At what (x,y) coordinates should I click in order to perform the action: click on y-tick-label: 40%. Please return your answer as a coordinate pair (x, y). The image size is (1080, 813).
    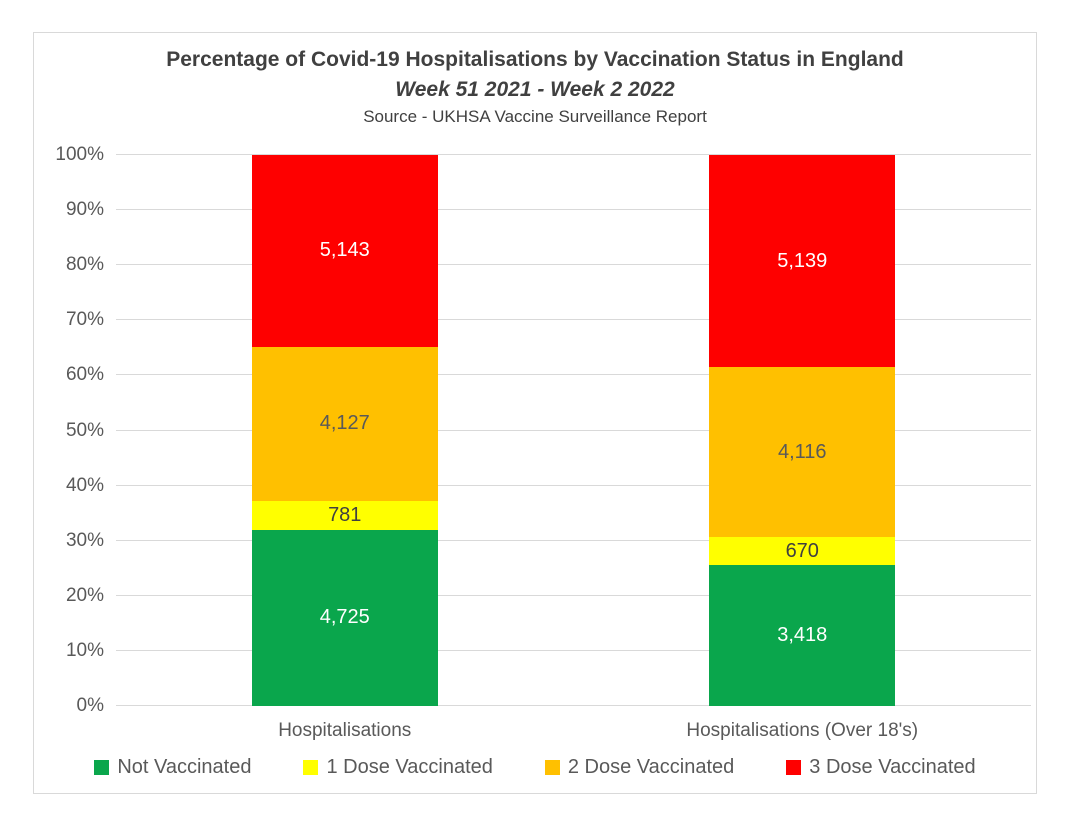
    Looking at the image, I should click on (84, 485).